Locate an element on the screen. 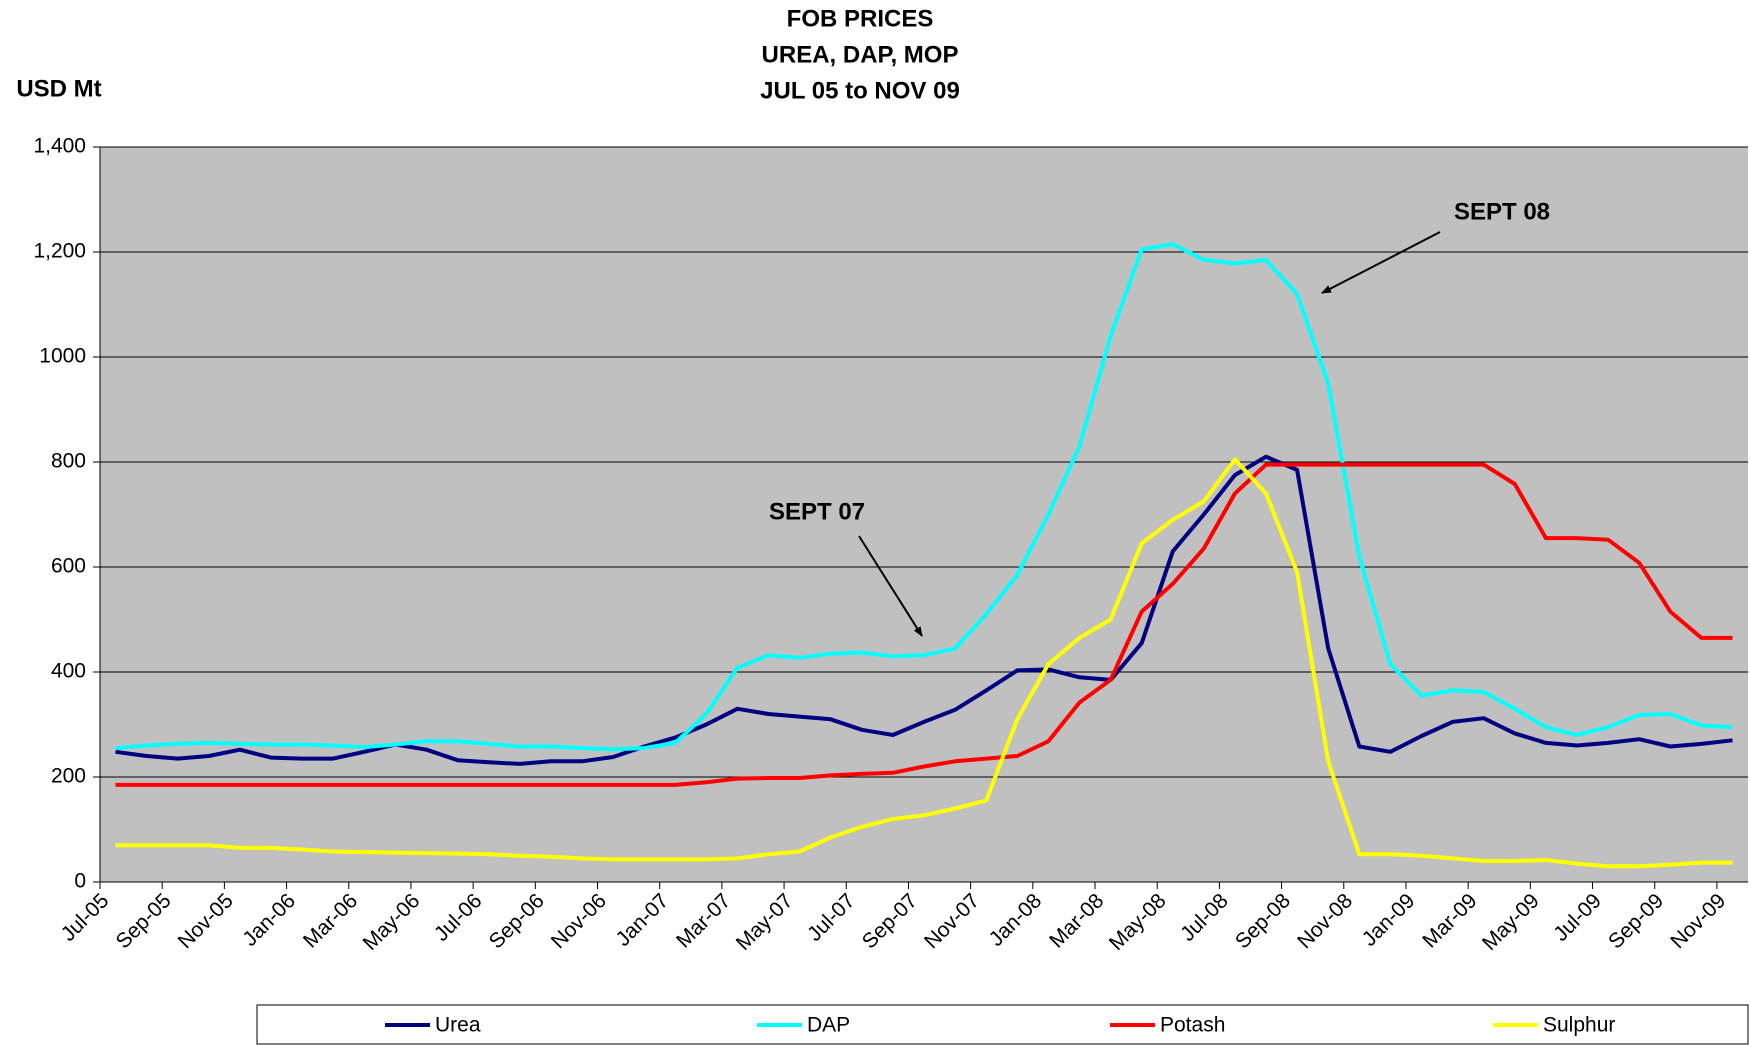 This screenshot has width=1750, height=1045. x-tick-label: Nov-07 is located at coordinates (952, 921).